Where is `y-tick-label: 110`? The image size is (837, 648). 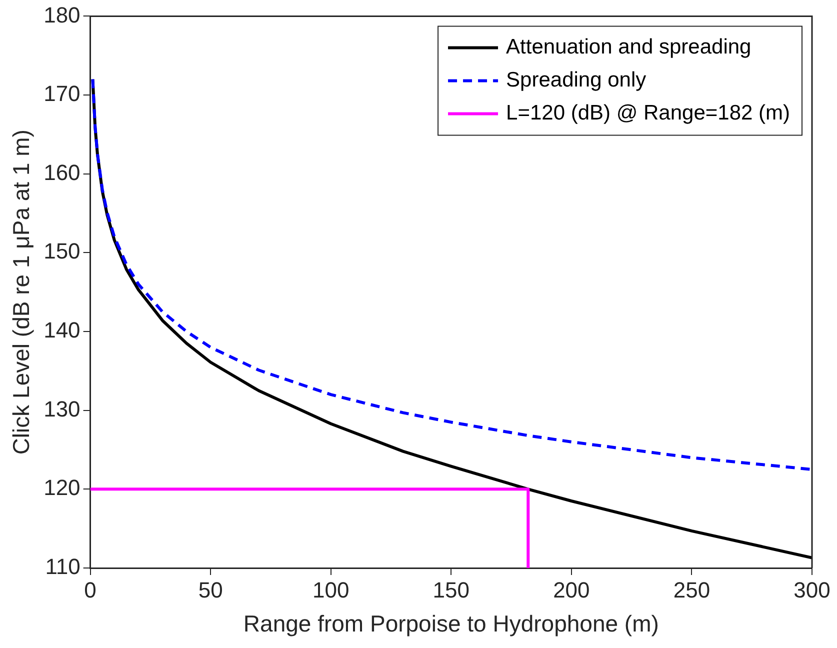 y-tick-label: 110 is located at coordinates (62, 567).